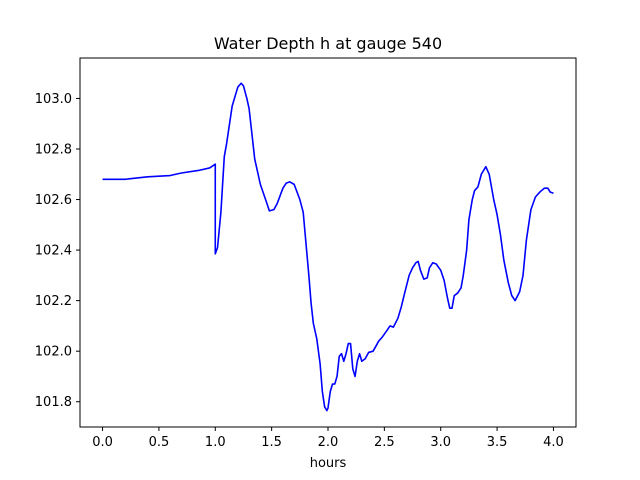 The width and height of the screenshot is (640, 480). What do you see at coordinates (53, 352) in the screenshot?
I see `y-tick-label: 102.0` at bounding box center [53, 352].